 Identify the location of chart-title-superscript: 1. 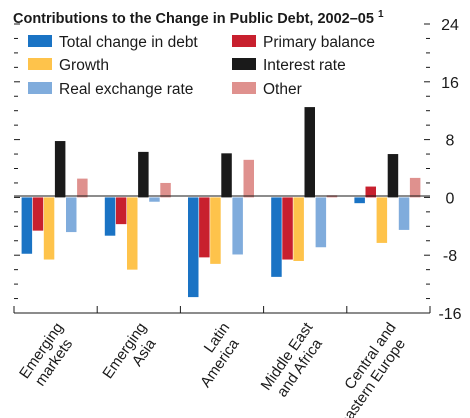
(381, 14).